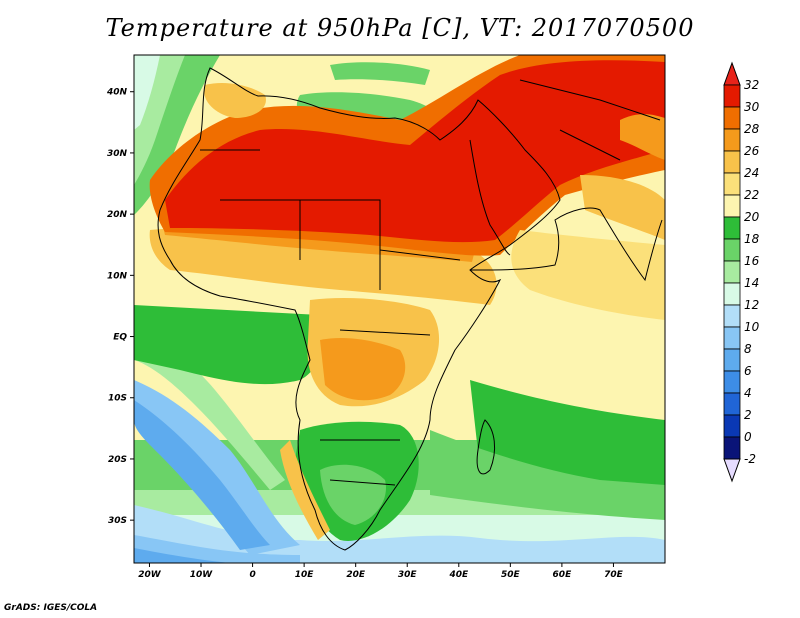  What do you see at coordinates (748, 349) in the screenshot?
I see `colorbar-label: 8` at bounding box center [748, 349].